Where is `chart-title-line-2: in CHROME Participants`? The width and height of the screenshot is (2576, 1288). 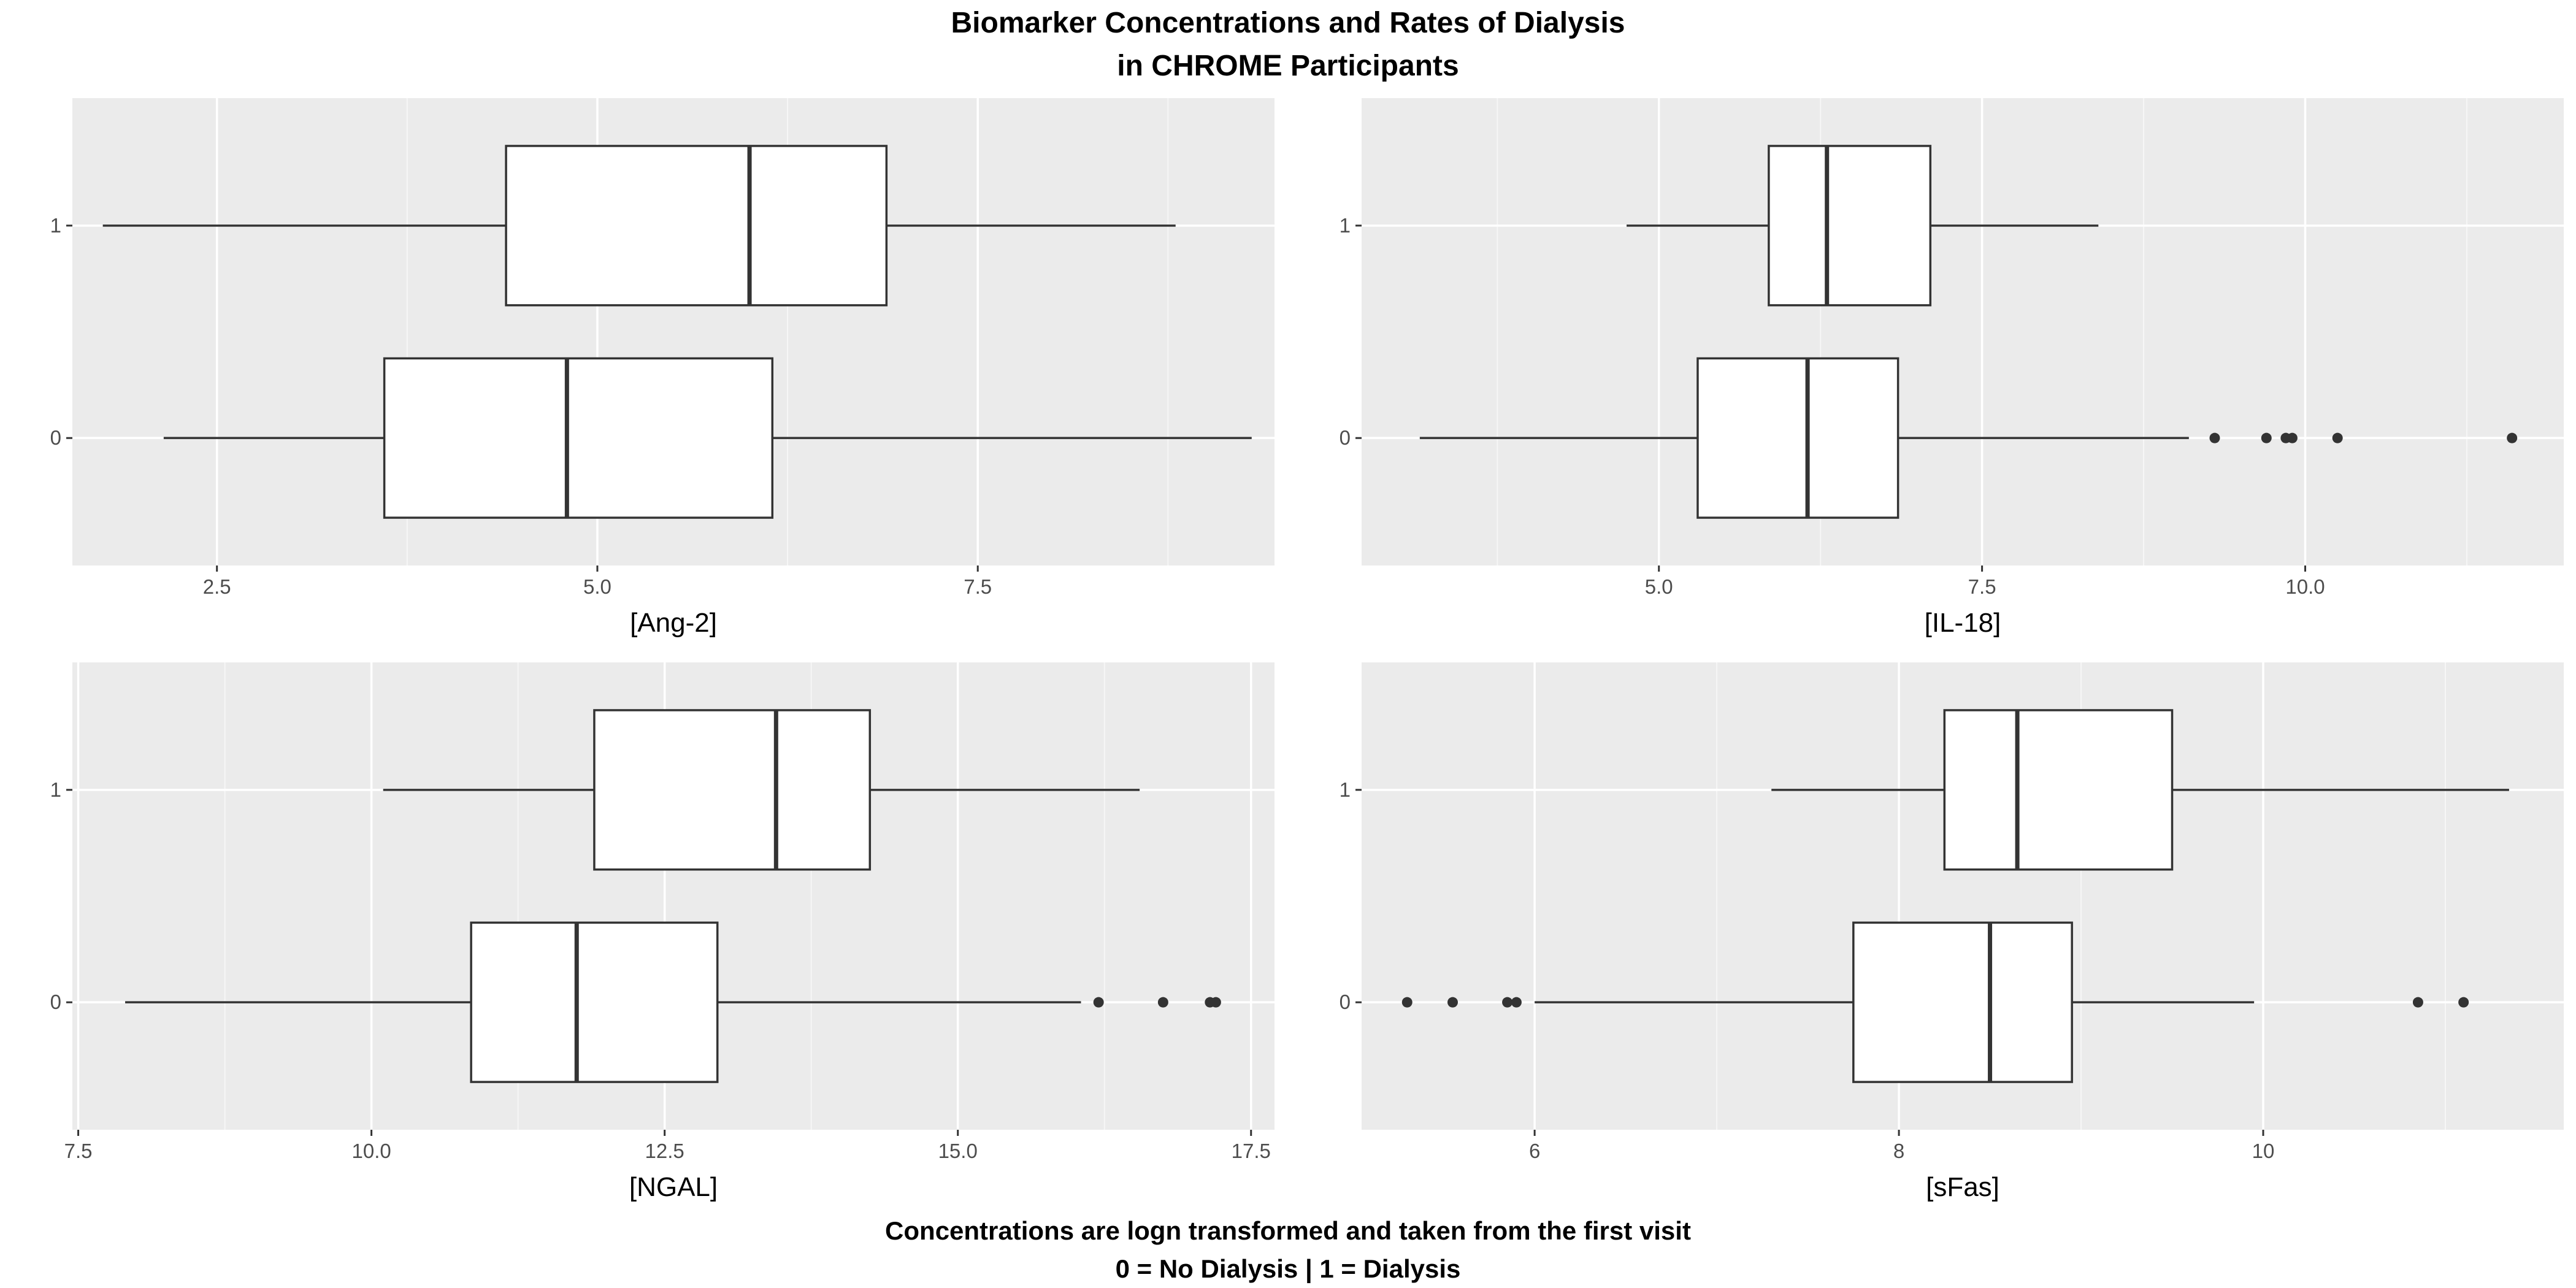
chart-title-line-2: in CHROME Participants is located at coordinates (1288, 66).